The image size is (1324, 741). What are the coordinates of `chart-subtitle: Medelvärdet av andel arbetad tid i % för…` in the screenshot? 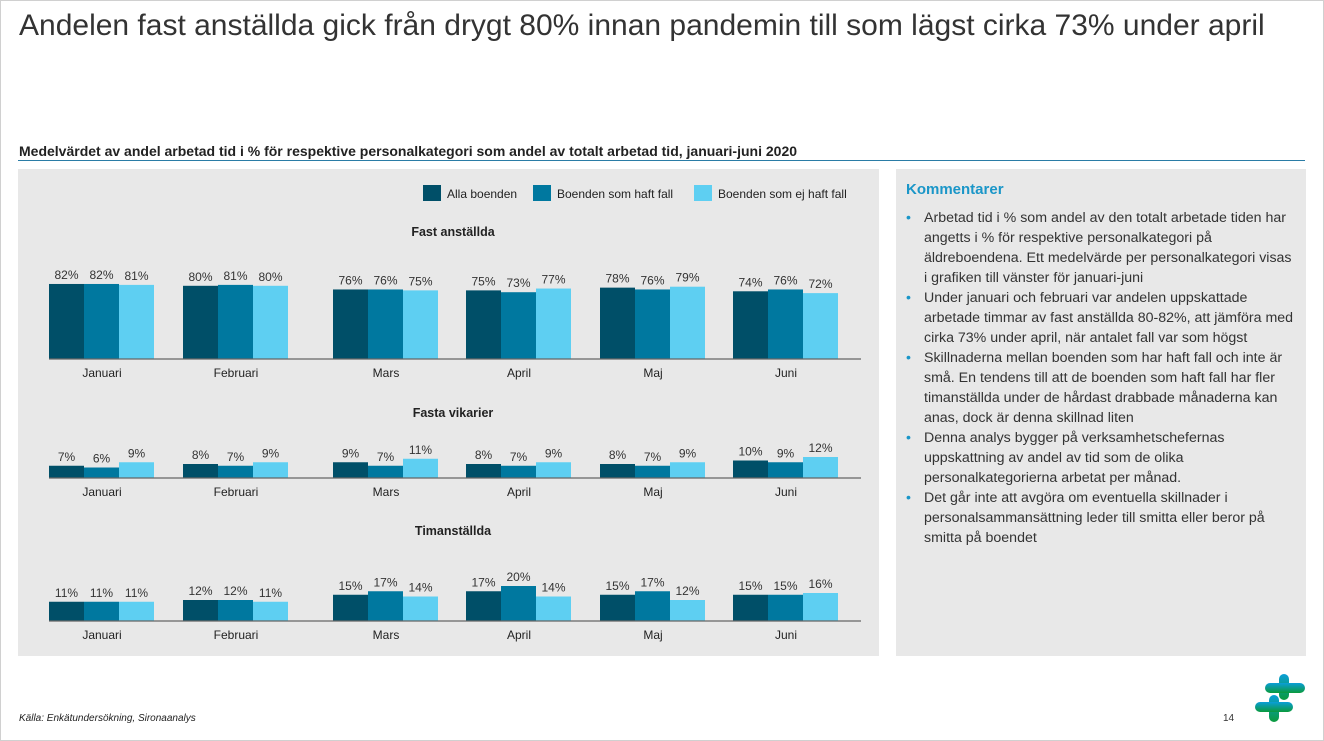 It's located at (408, 151).